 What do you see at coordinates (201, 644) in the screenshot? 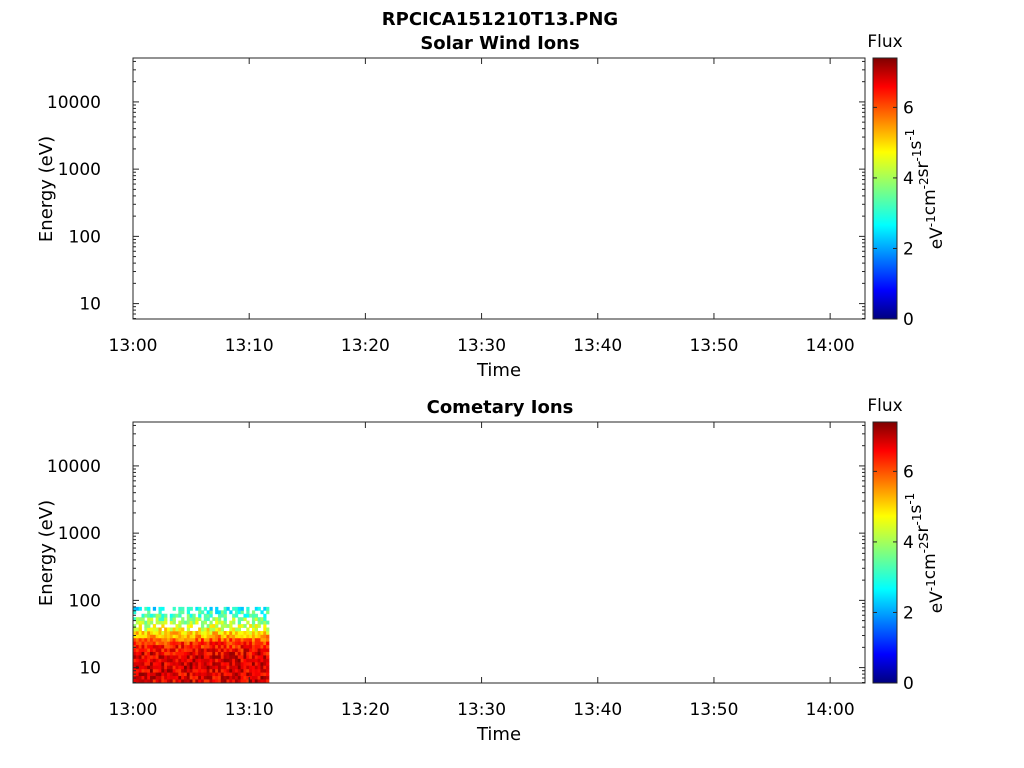
I see `flux-heatmap` at bounding box center [201, 644].